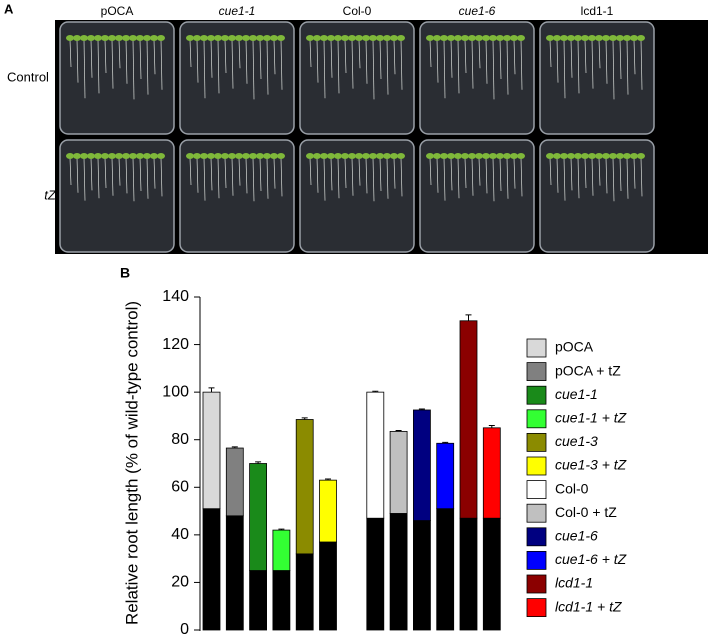 The width and height of the screenshot is (708, 640). What do you see at coordinates (357, 11) in the screenshot?
I see `column-label: Col-0` at bounding box center [357, 11].